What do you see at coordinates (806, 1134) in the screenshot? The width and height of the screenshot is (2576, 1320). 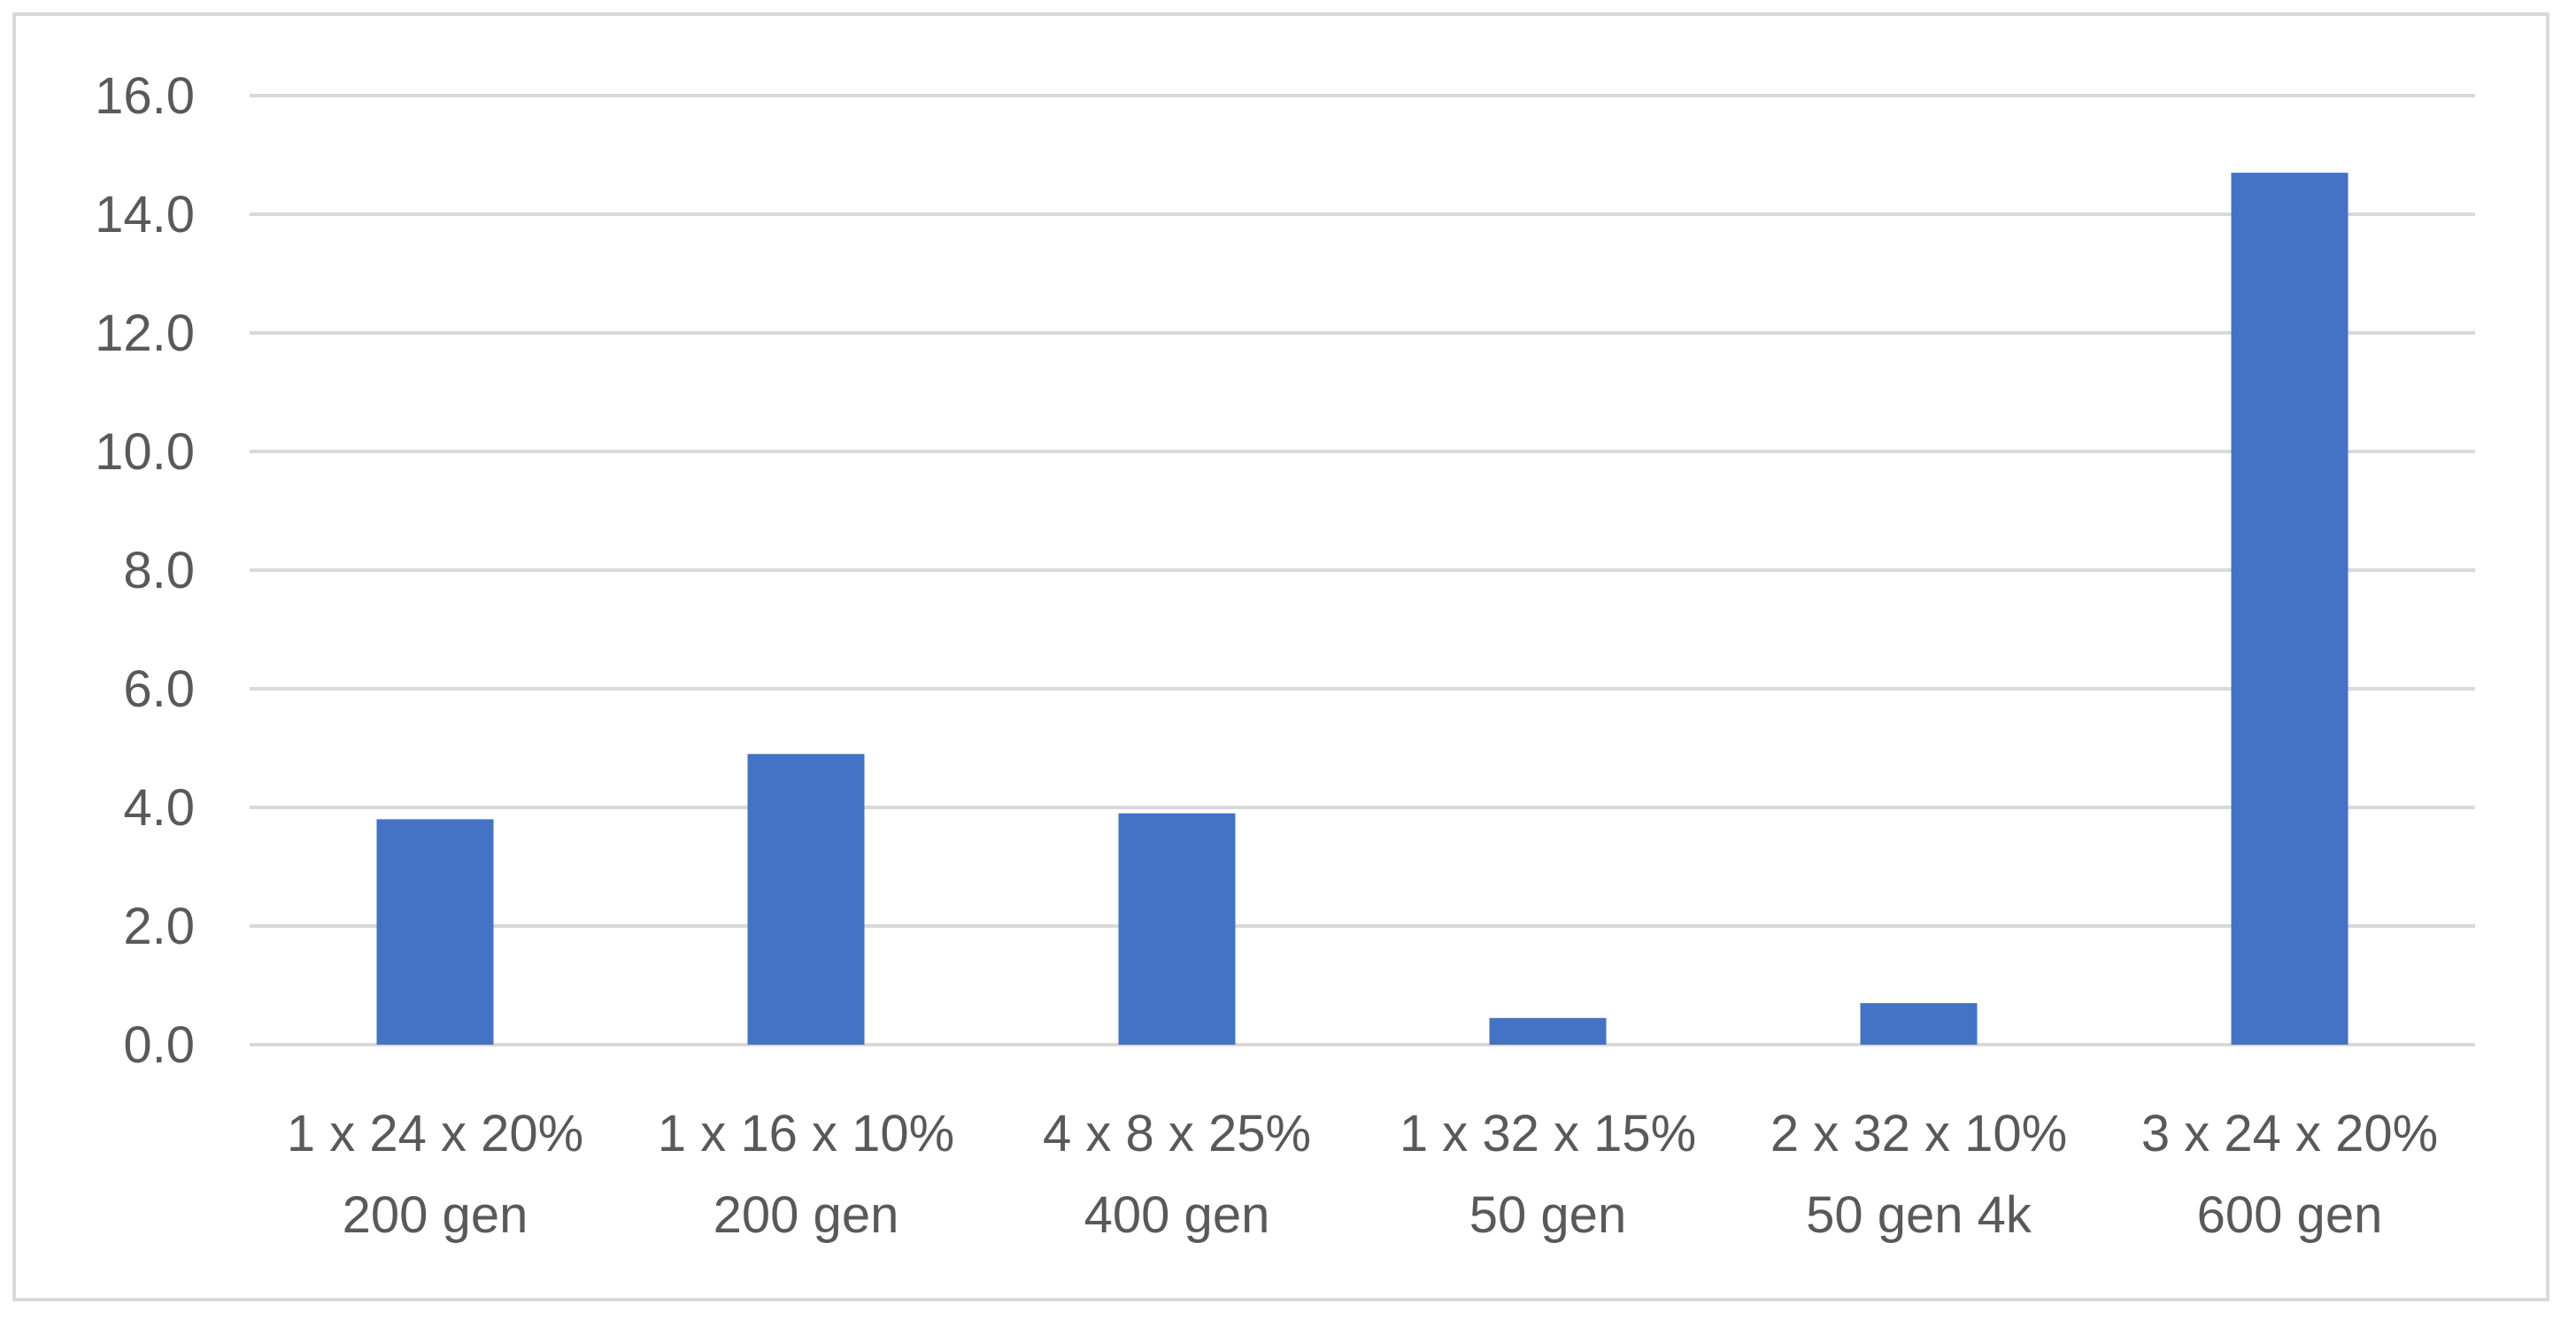 I see `category-label-line: 1 x 16 x 10%` at bounding box center [806, 1134].